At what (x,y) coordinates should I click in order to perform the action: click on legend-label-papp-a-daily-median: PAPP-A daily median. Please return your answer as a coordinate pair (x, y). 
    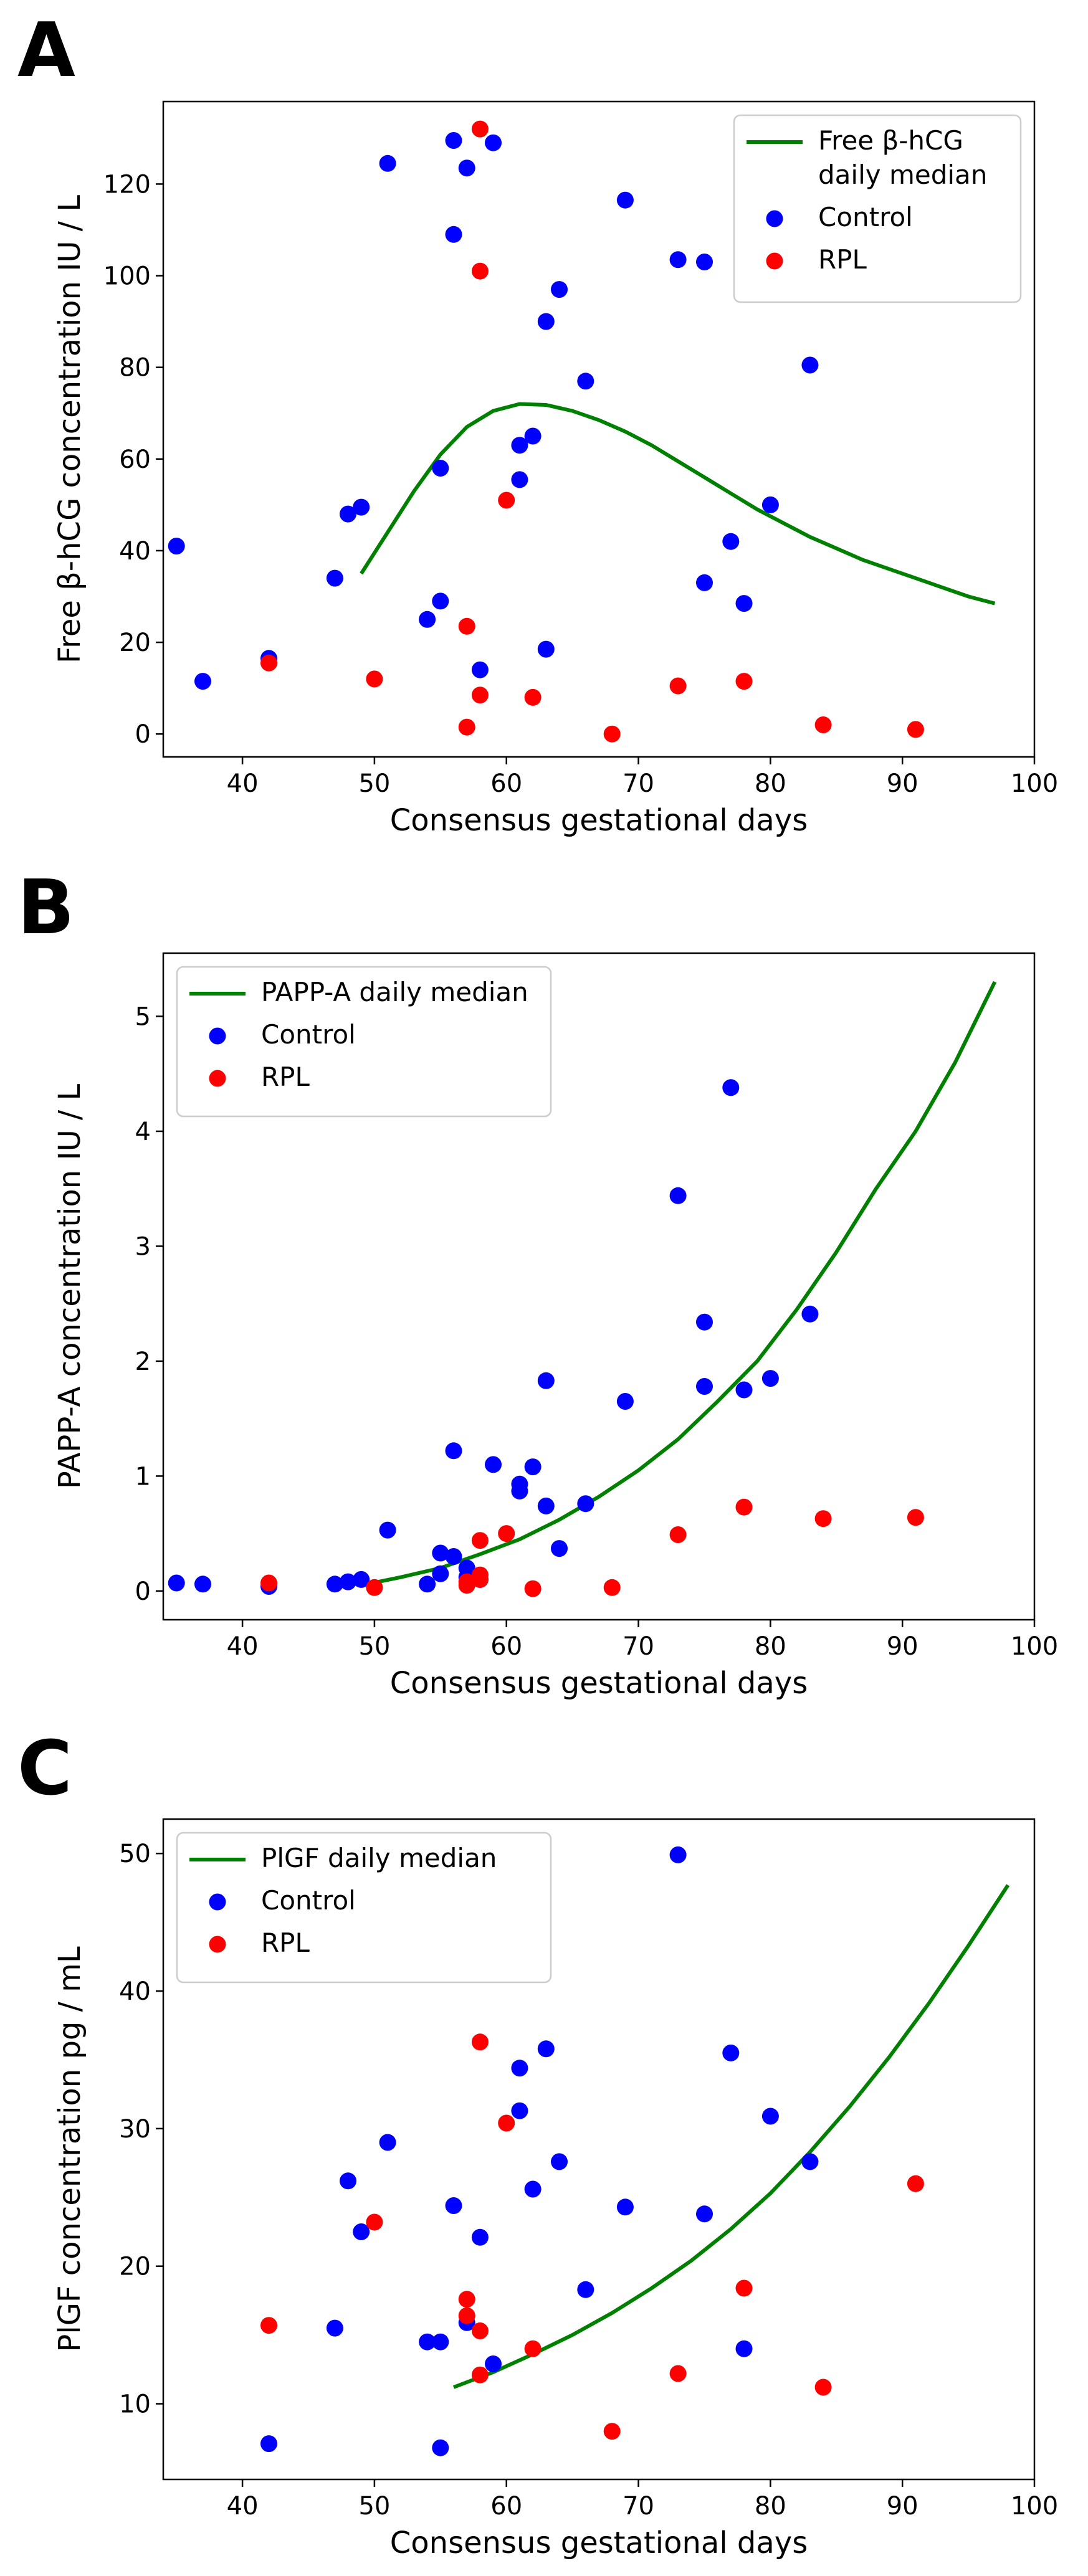
    Looking at the image, I should click on (394, 992).